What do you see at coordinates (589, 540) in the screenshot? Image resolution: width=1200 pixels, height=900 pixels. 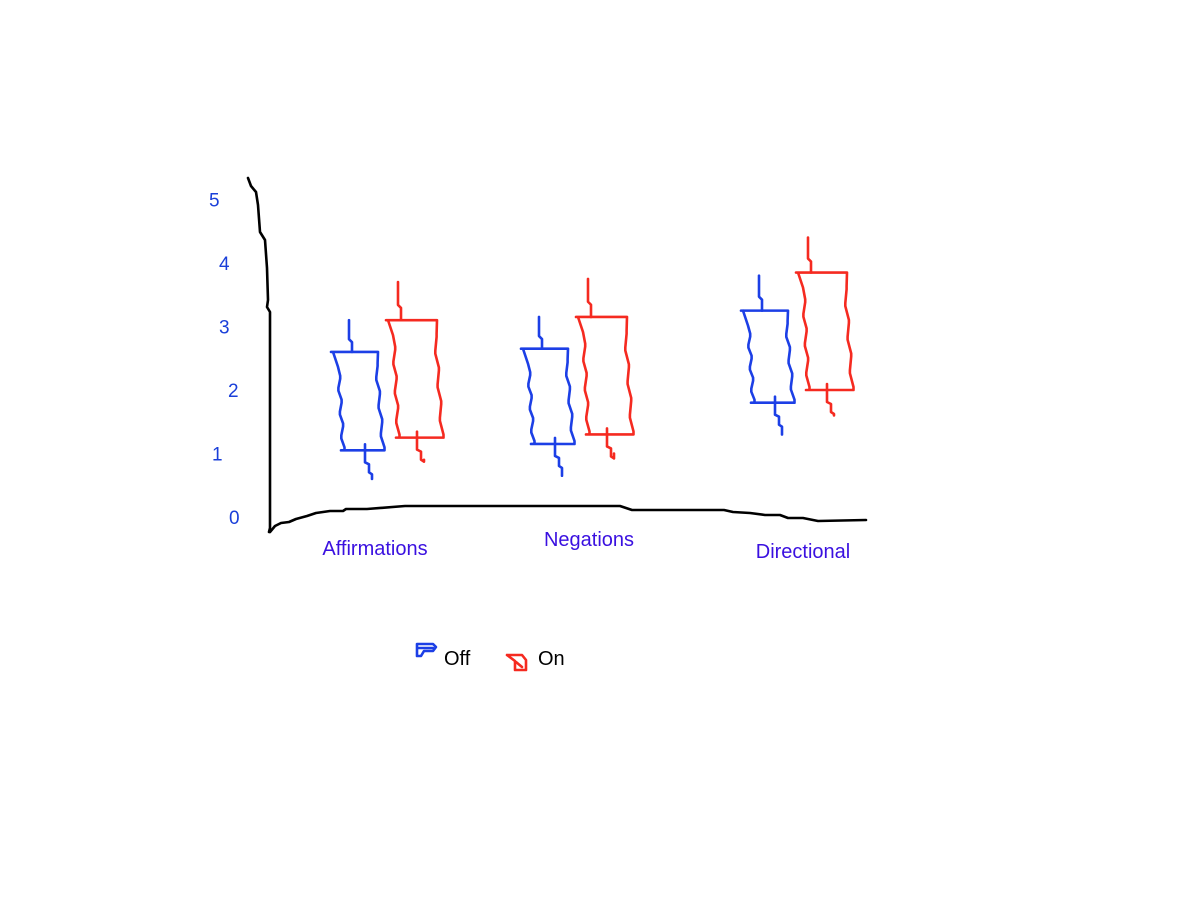 I see `category-label: Negations` at bounding box center [589, 540].